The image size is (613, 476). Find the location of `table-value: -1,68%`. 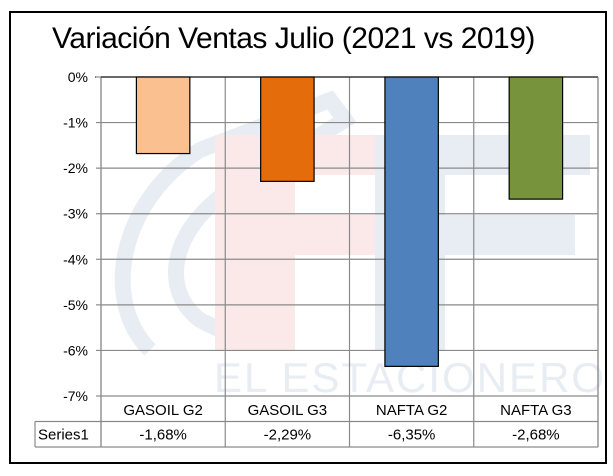

table-value: -1,68% is located at coordinates (163, 435).